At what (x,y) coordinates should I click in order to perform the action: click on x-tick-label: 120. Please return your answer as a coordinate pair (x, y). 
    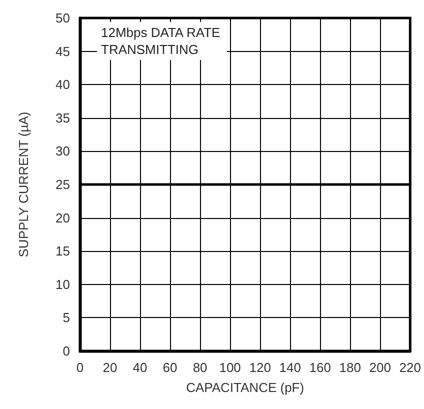
    Looking at the image, I should click on (260, 367).